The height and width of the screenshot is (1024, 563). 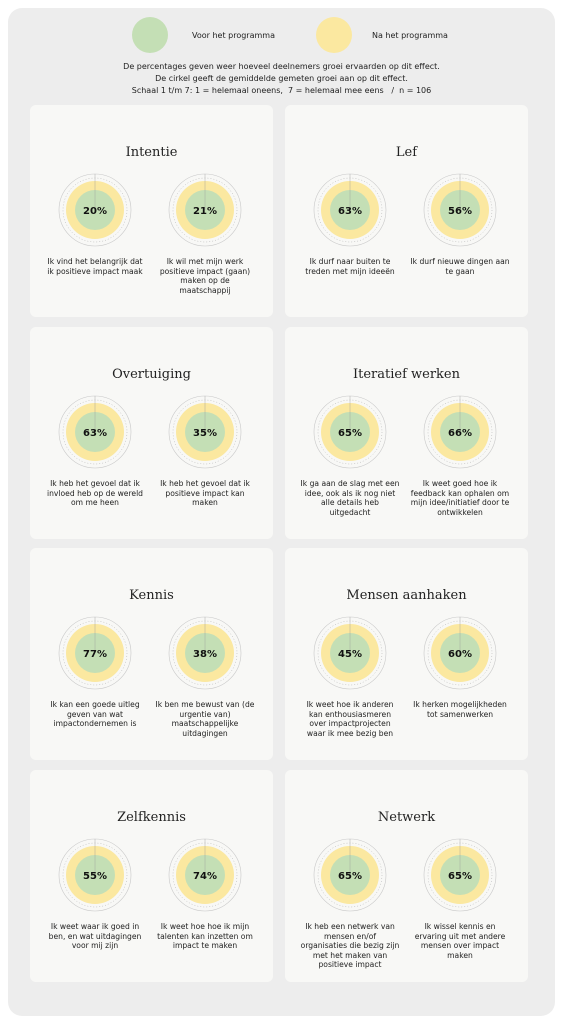 I want to click on circle-graphic: 74%, so click(x=205, y=875).